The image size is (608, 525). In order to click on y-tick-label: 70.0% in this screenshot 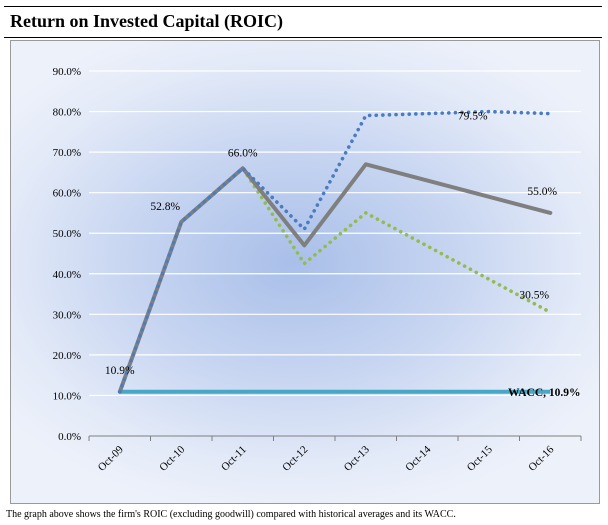, I will do `click(67, 153)`.